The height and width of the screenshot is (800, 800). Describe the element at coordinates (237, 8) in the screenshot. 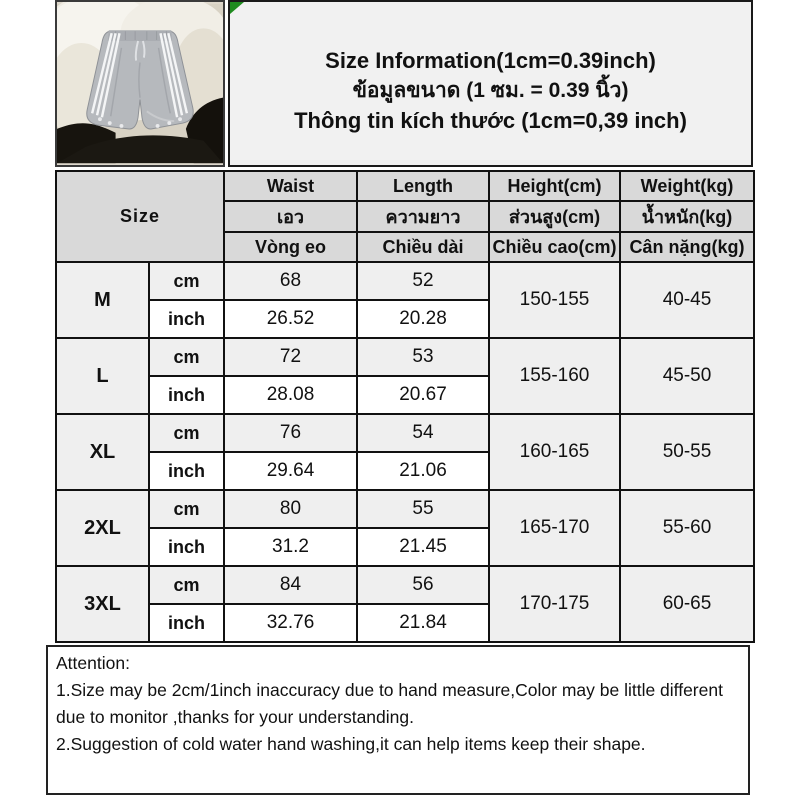

I see `green-corner-marker-icon` at that location.